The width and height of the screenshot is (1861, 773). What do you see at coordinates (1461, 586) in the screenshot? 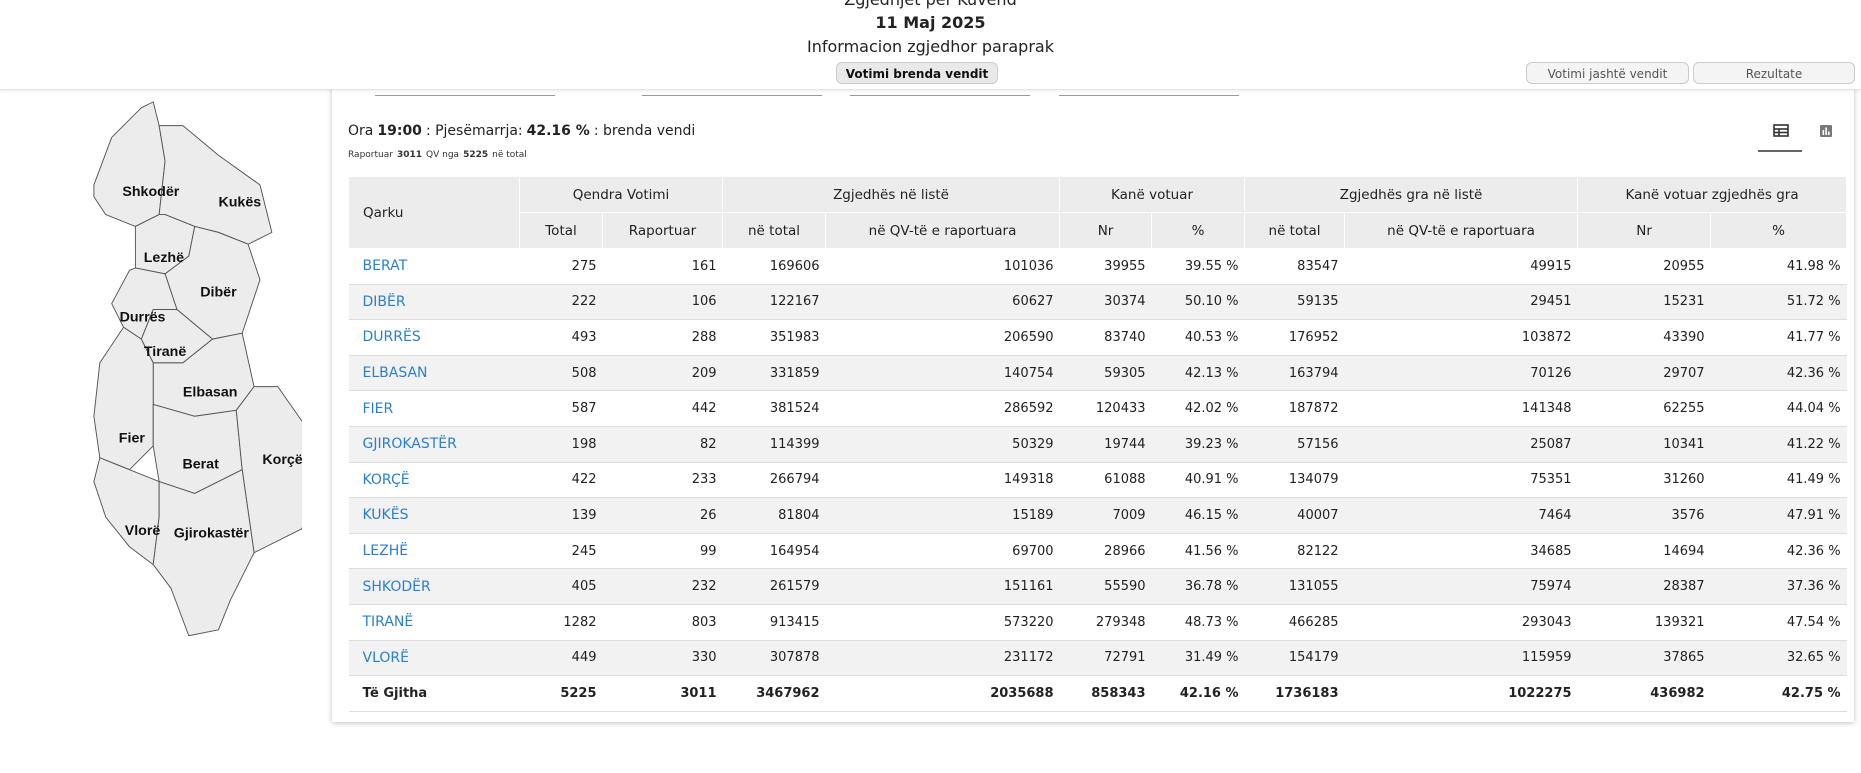
I see `cell: 75974` at bounding box center [1461, 586].